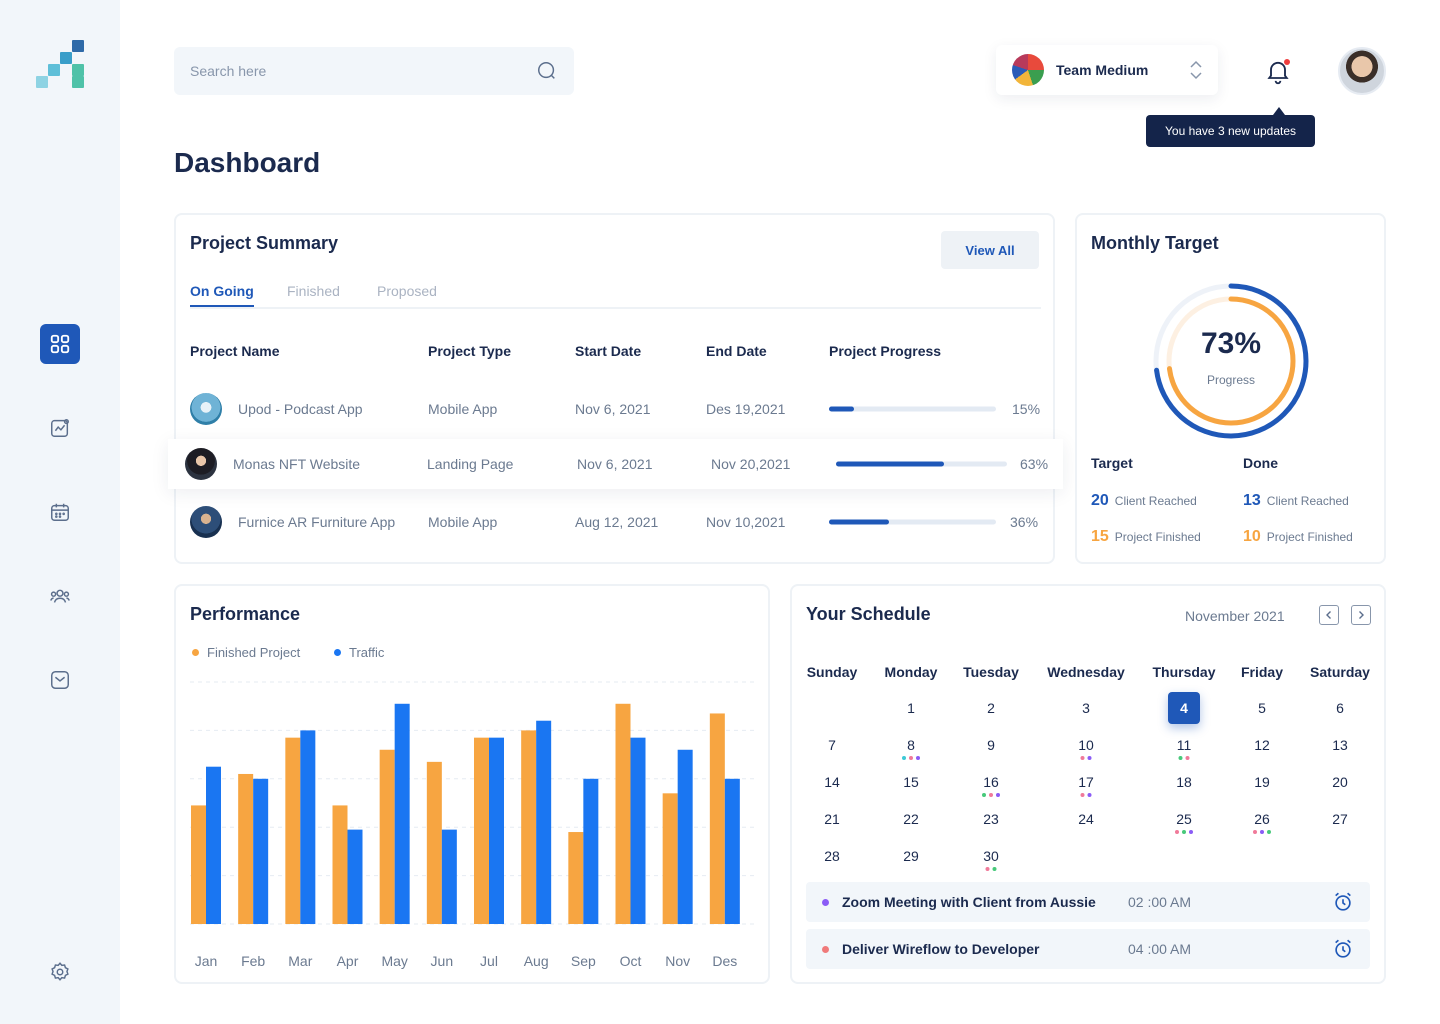  Describe the element at coordinates (1262, 782) in the screenshot. I see `calendar-day: 19` at that location.